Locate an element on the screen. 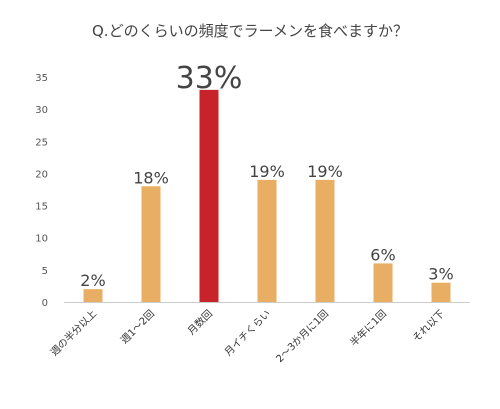 The image size is (500, 409). x-tick-label: 半年に1回 is located at coordinates (368, 328).